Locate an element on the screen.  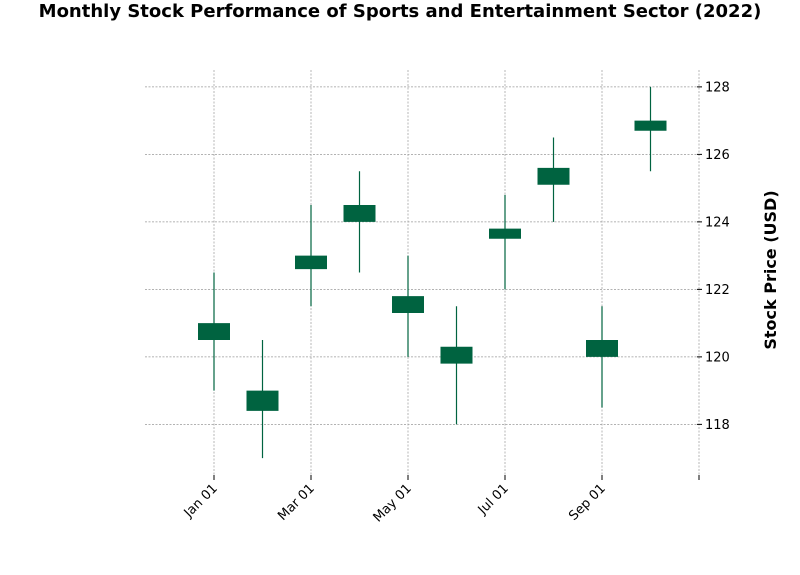
y-tick-label: 124 is located at coordinates (717, 222).